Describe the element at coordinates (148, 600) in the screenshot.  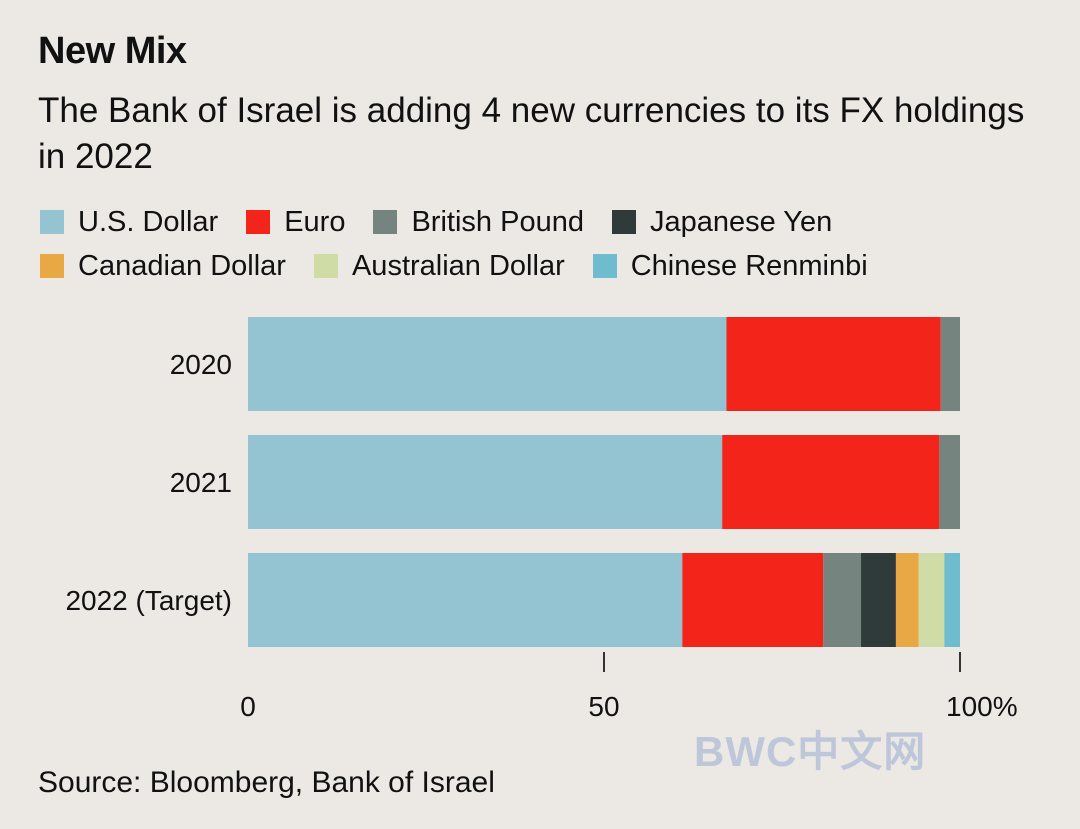
I see `category-label-2022-target: 2022 (Target)` at that location.